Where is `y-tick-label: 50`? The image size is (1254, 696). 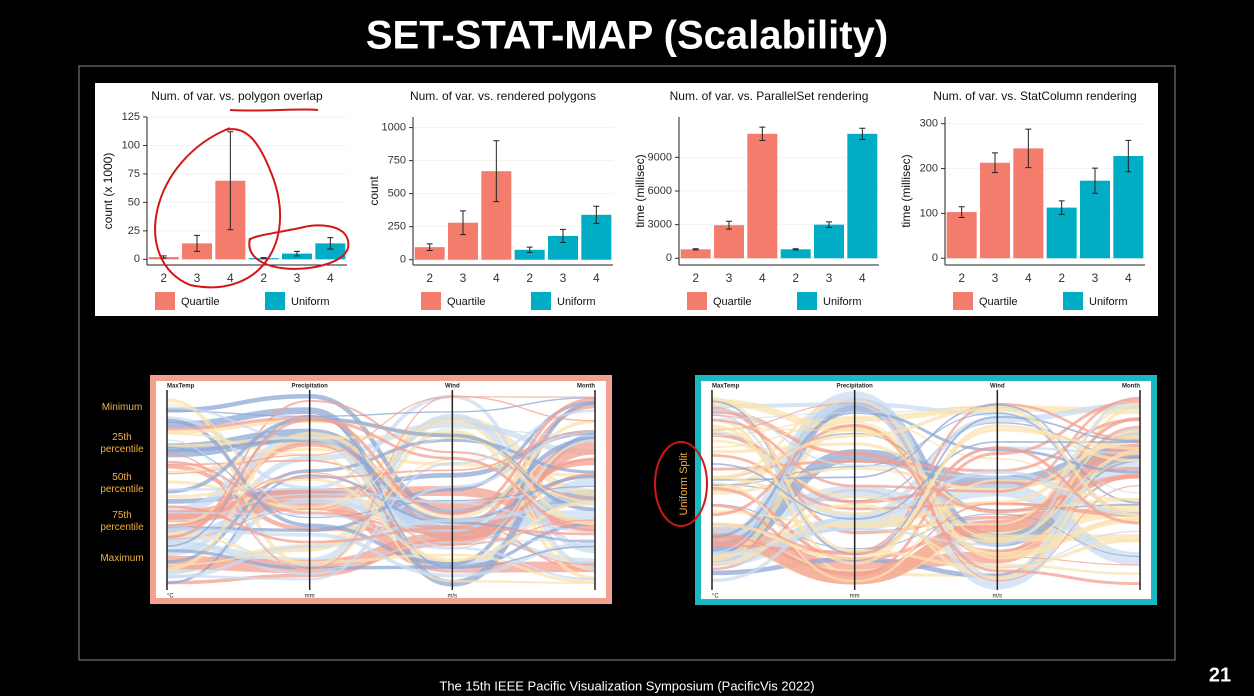 y-tick-label: 50 is located at coordinates (134, 202).